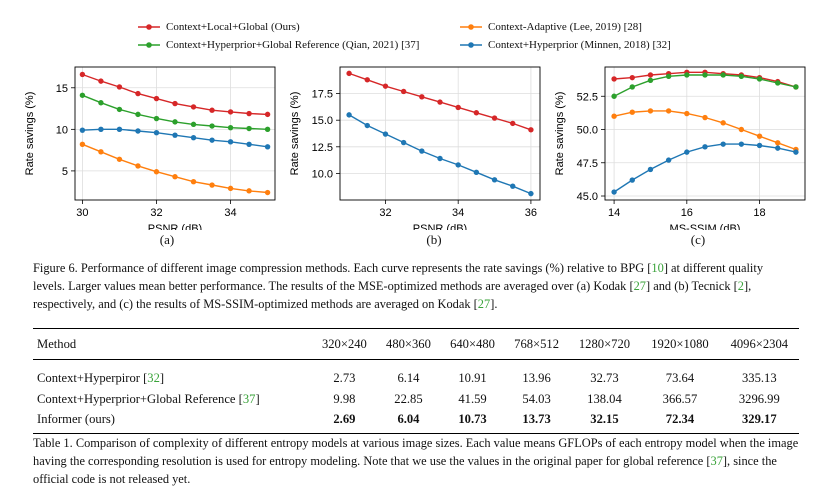 This screenshot has width=826, height=498. What do you see at coordinates (385, 213) in the screenshot?
I see `x-tick-label: 32` at bounding box center [385, 213].